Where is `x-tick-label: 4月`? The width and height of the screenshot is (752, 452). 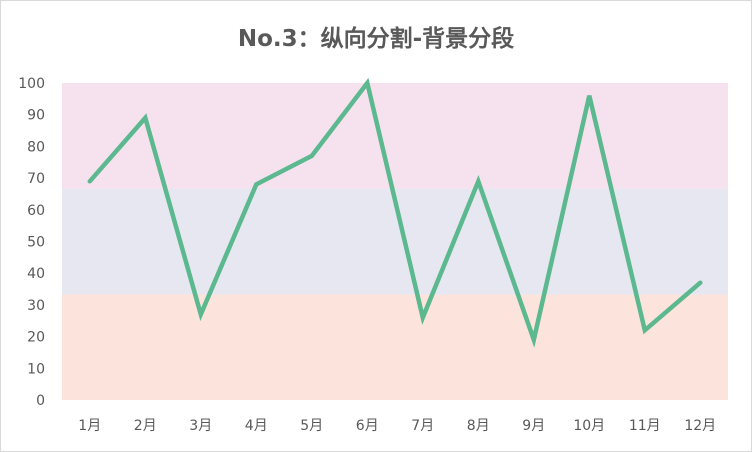 x-tick-label: 4月 is located at coordinates (256, 426).